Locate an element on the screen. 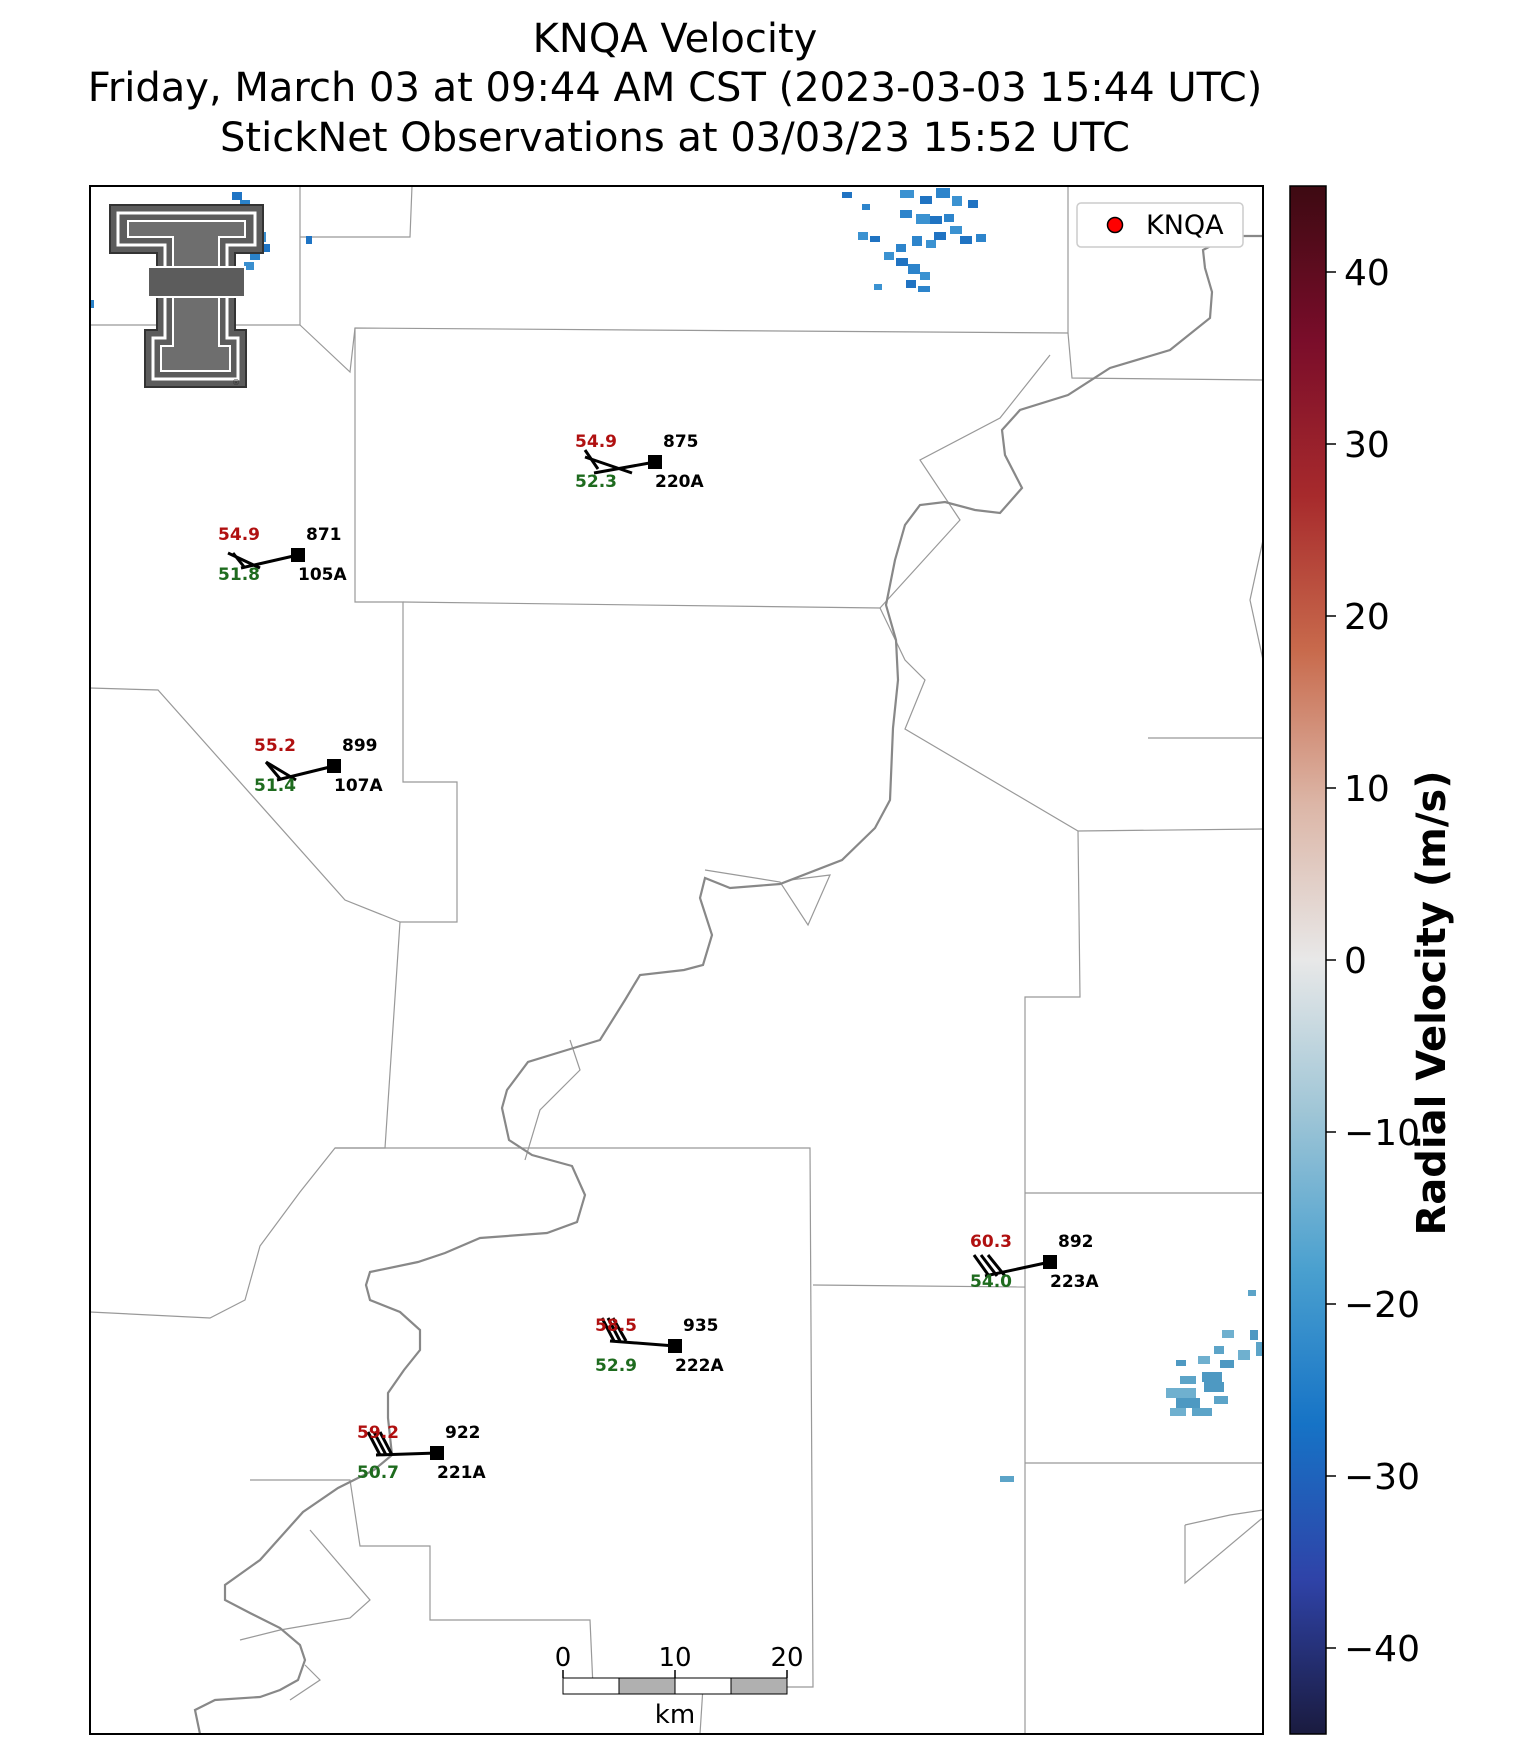  scale-tick-20: 20 is located at coordinates (786, 1658).